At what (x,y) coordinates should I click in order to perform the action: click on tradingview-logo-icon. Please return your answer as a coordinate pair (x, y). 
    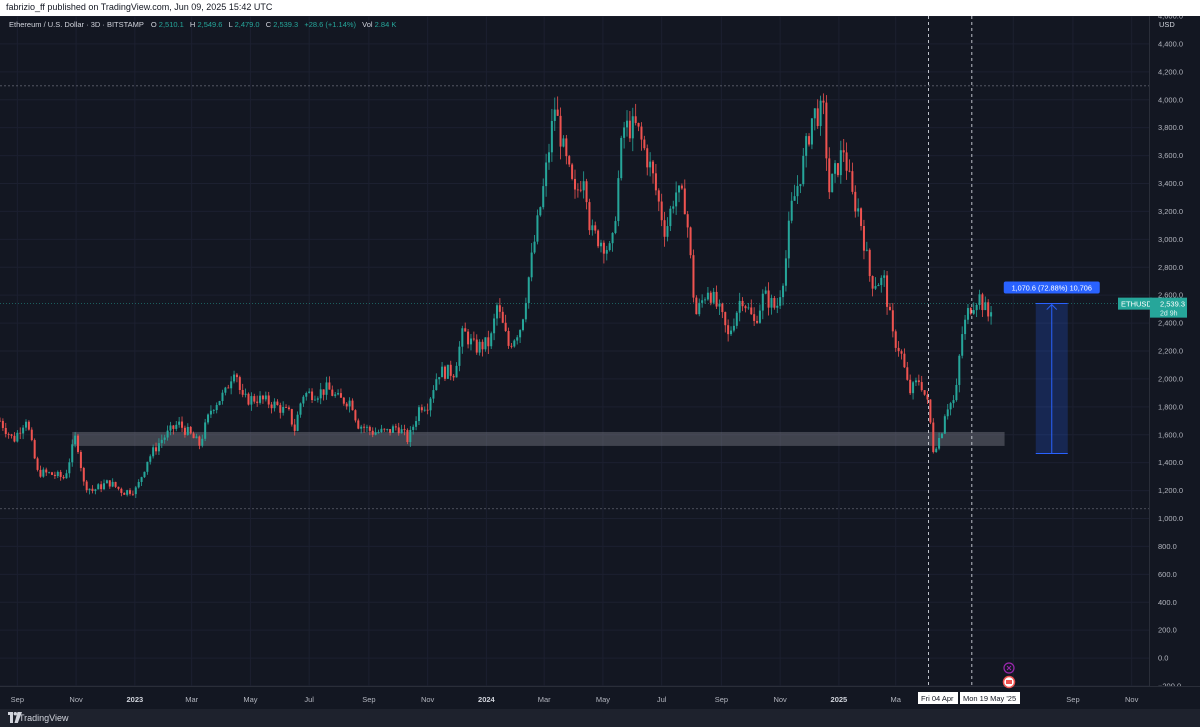
    Looking at the image, I should click on (15, 717).